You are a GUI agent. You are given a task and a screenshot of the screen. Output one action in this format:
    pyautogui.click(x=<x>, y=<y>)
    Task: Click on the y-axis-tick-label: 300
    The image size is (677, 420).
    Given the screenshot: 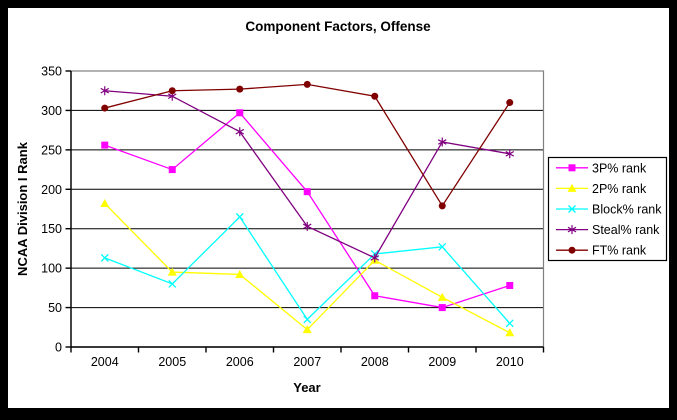 What is the action you would take?
    pyautogui.click(x=51, y=111)
    